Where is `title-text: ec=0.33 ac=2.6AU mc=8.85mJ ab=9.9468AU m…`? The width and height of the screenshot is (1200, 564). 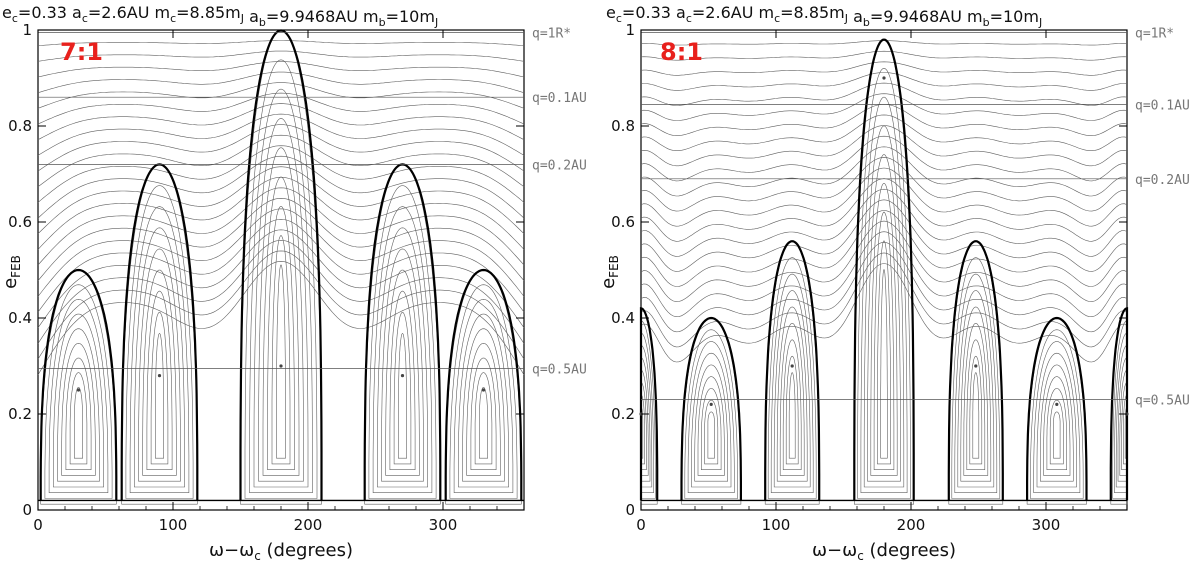 title-text: ec=0.33 ac=2.6AU mc=8.85mJ ab=9.9468AU m… is located at coordinates (220, 16).